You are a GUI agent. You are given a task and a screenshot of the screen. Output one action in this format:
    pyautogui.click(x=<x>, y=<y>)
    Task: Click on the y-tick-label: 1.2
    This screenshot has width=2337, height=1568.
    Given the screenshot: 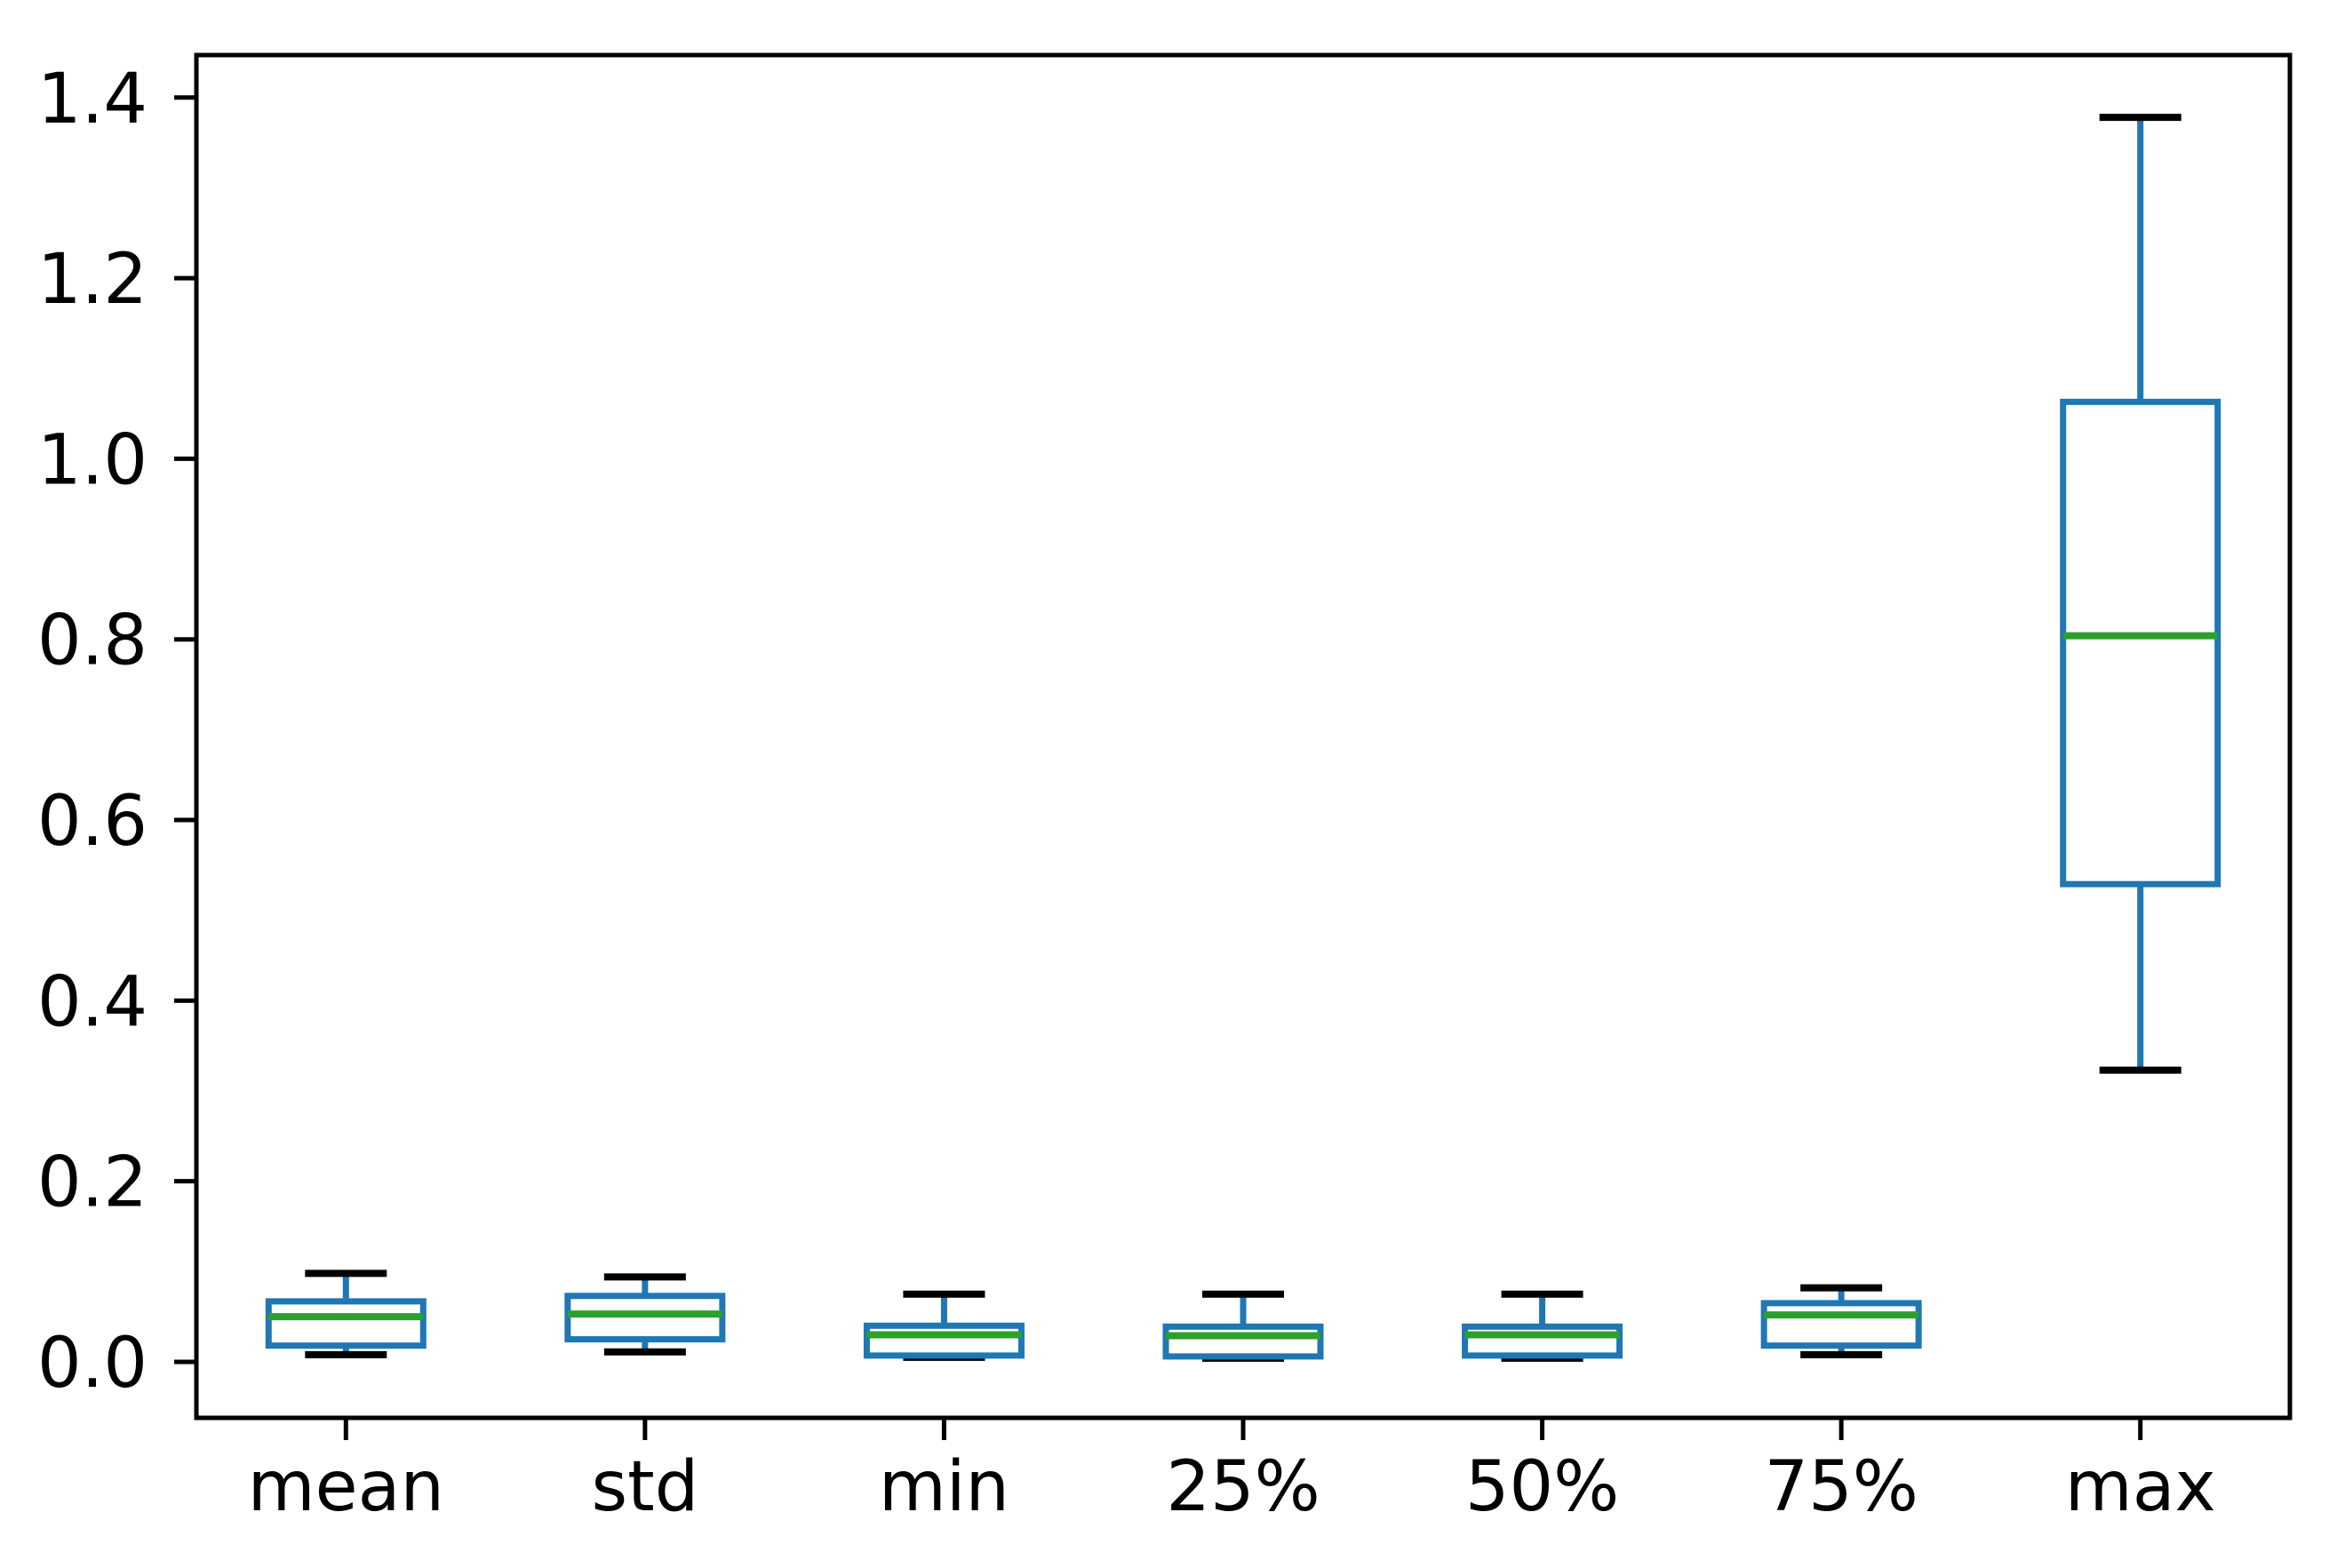 What is the action you would take?
    pyautogui.click(x=93, y=280)
    